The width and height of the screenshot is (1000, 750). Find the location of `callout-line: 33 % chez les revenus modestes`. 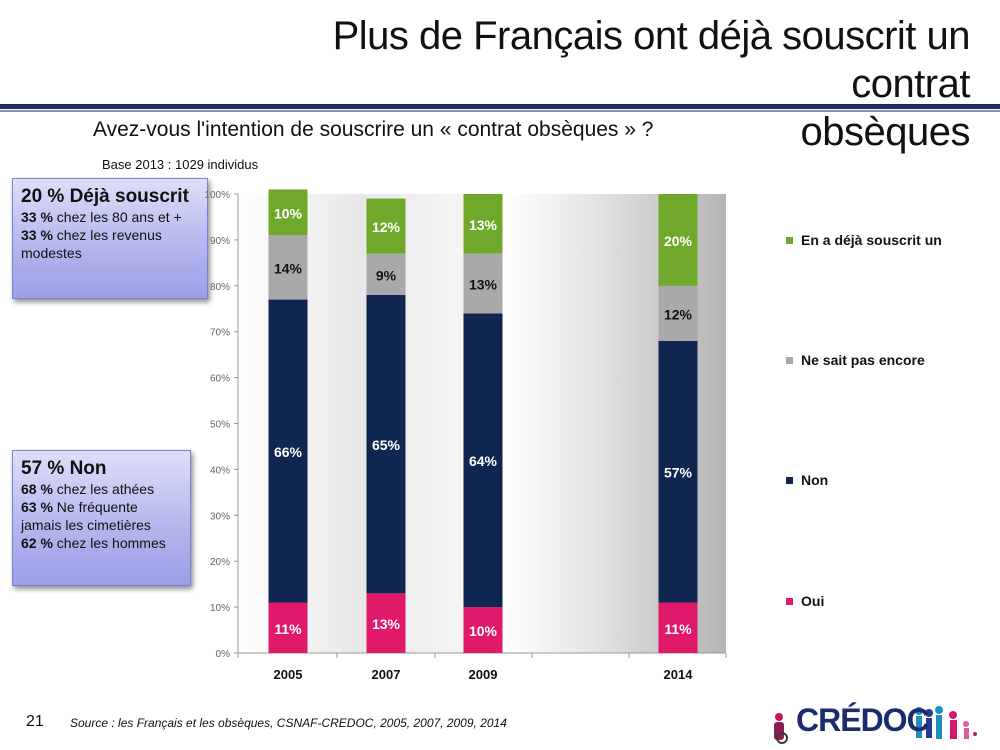

callout-line: 33 % chez les revenus modestes is located at coordinates (110, 244).